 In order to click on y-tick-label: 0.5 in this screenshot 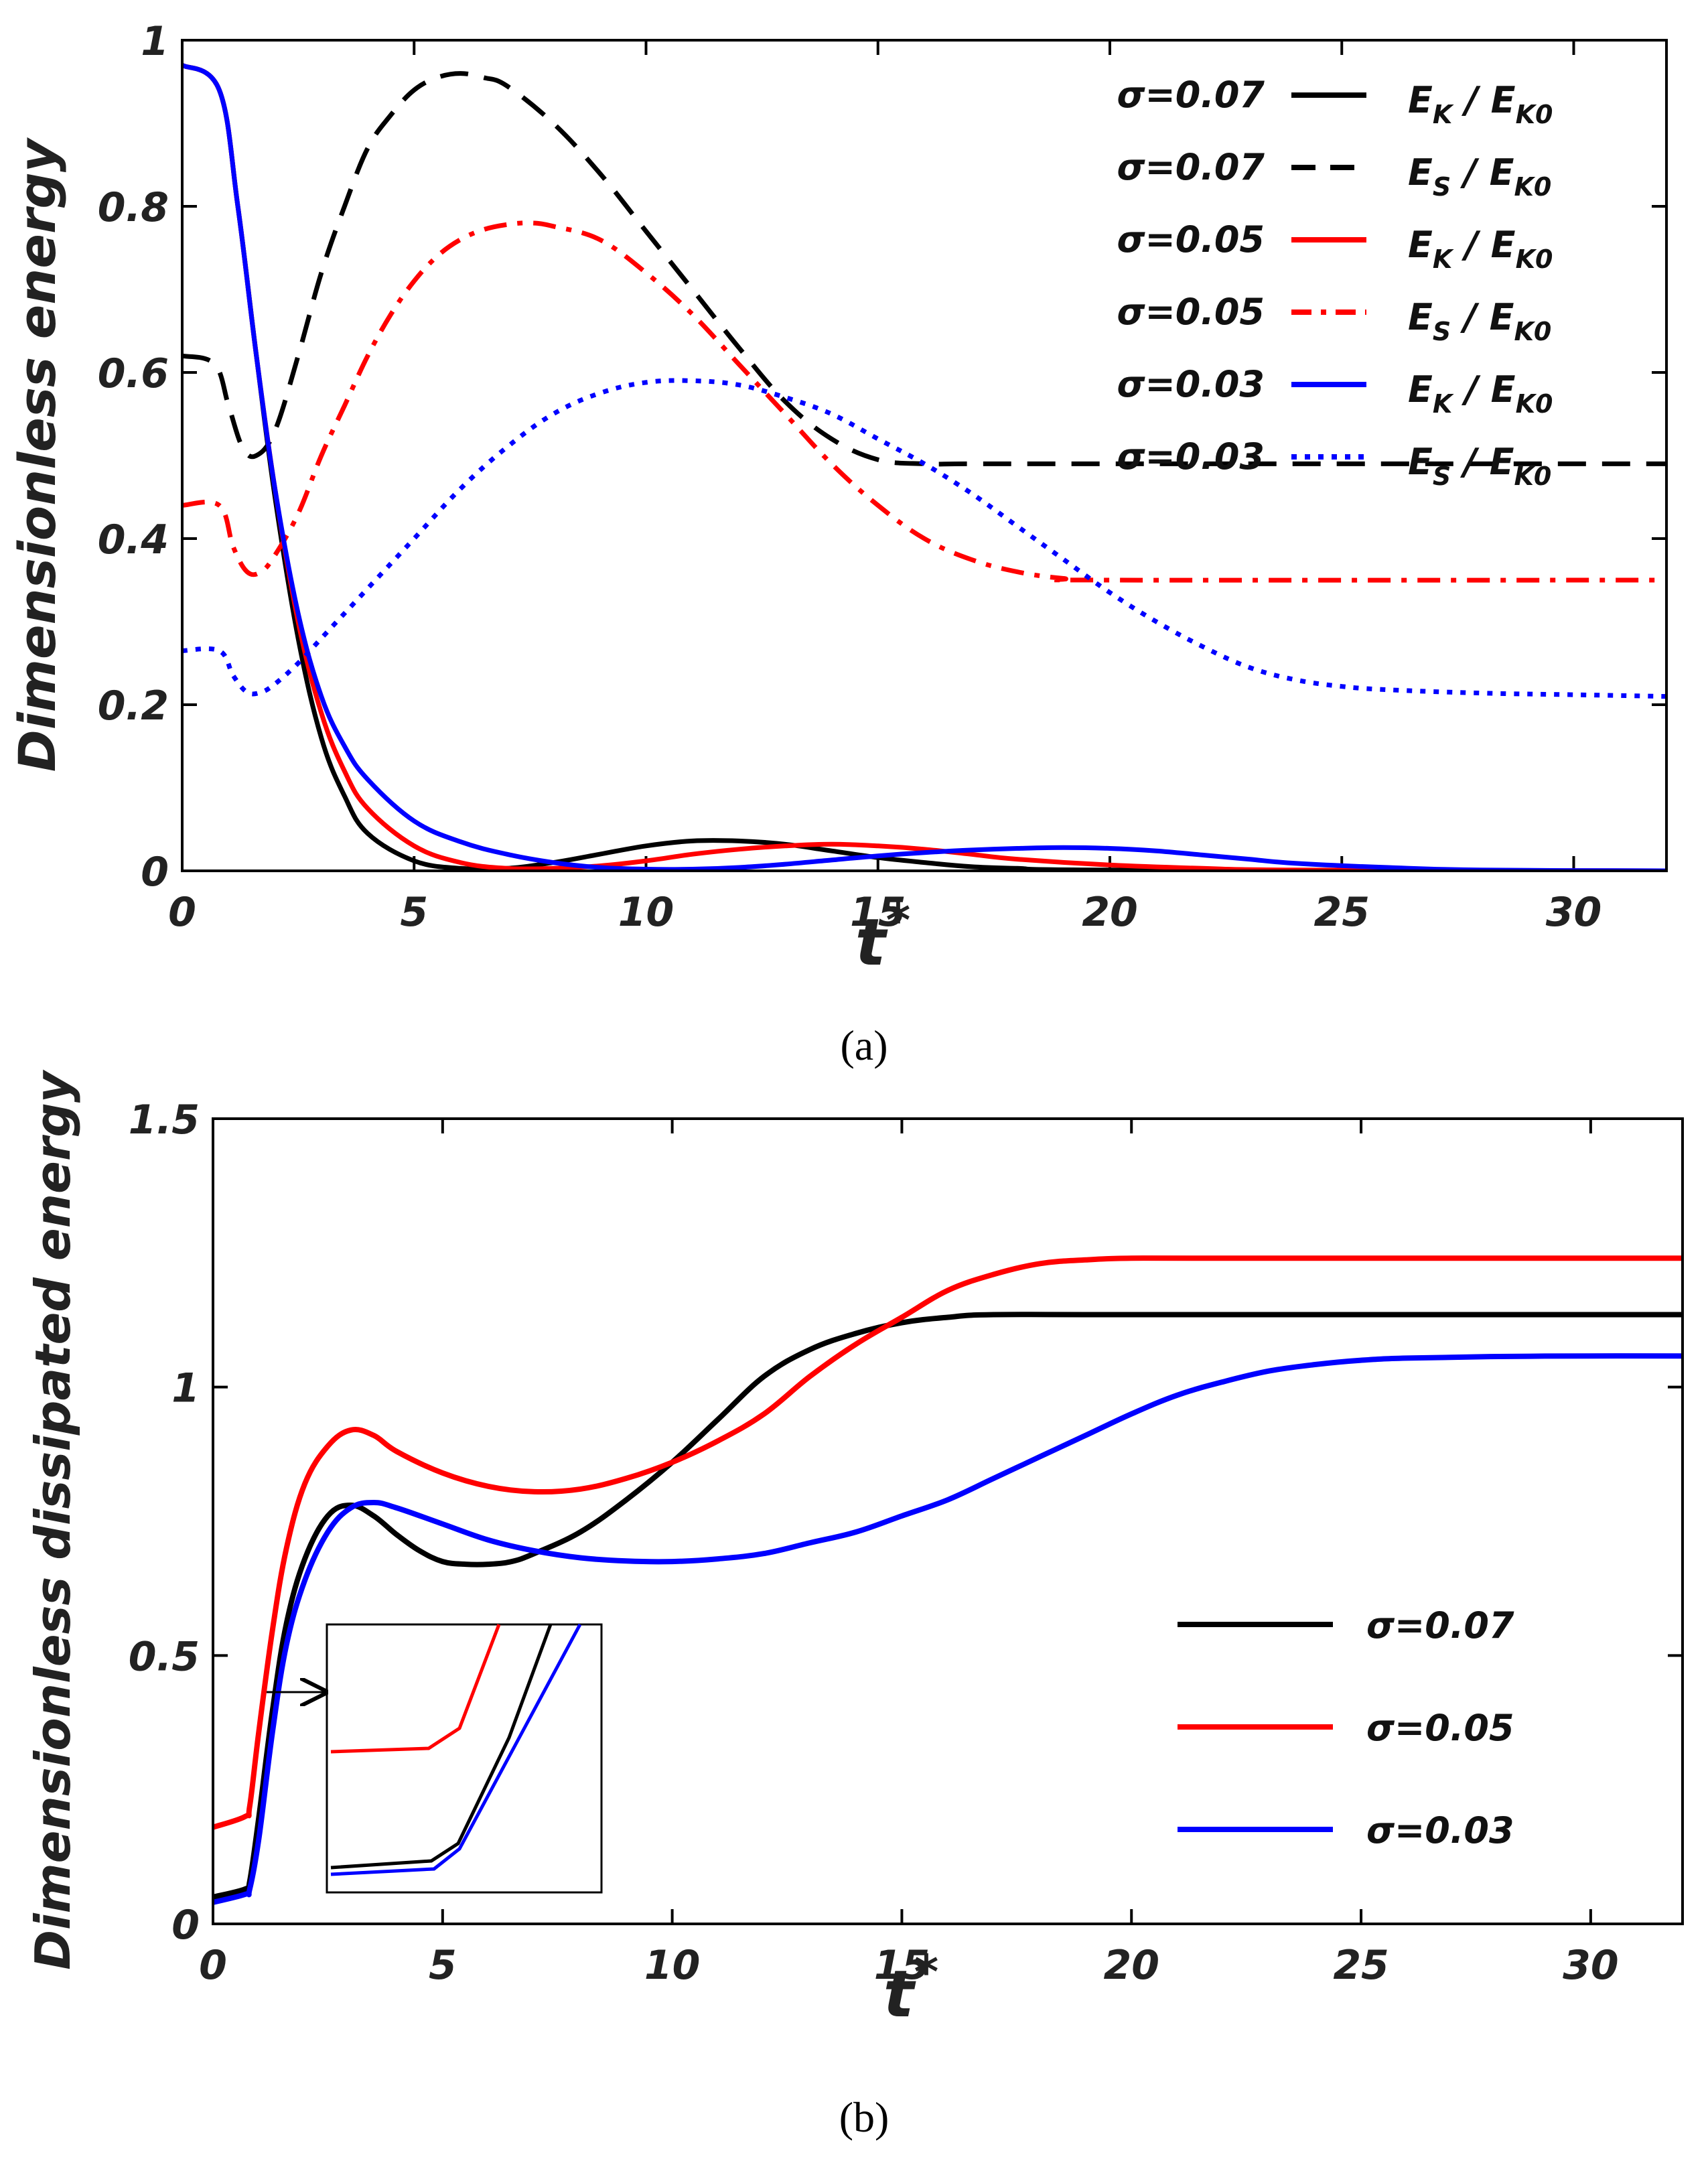, I will do `click(164, 1656)`.